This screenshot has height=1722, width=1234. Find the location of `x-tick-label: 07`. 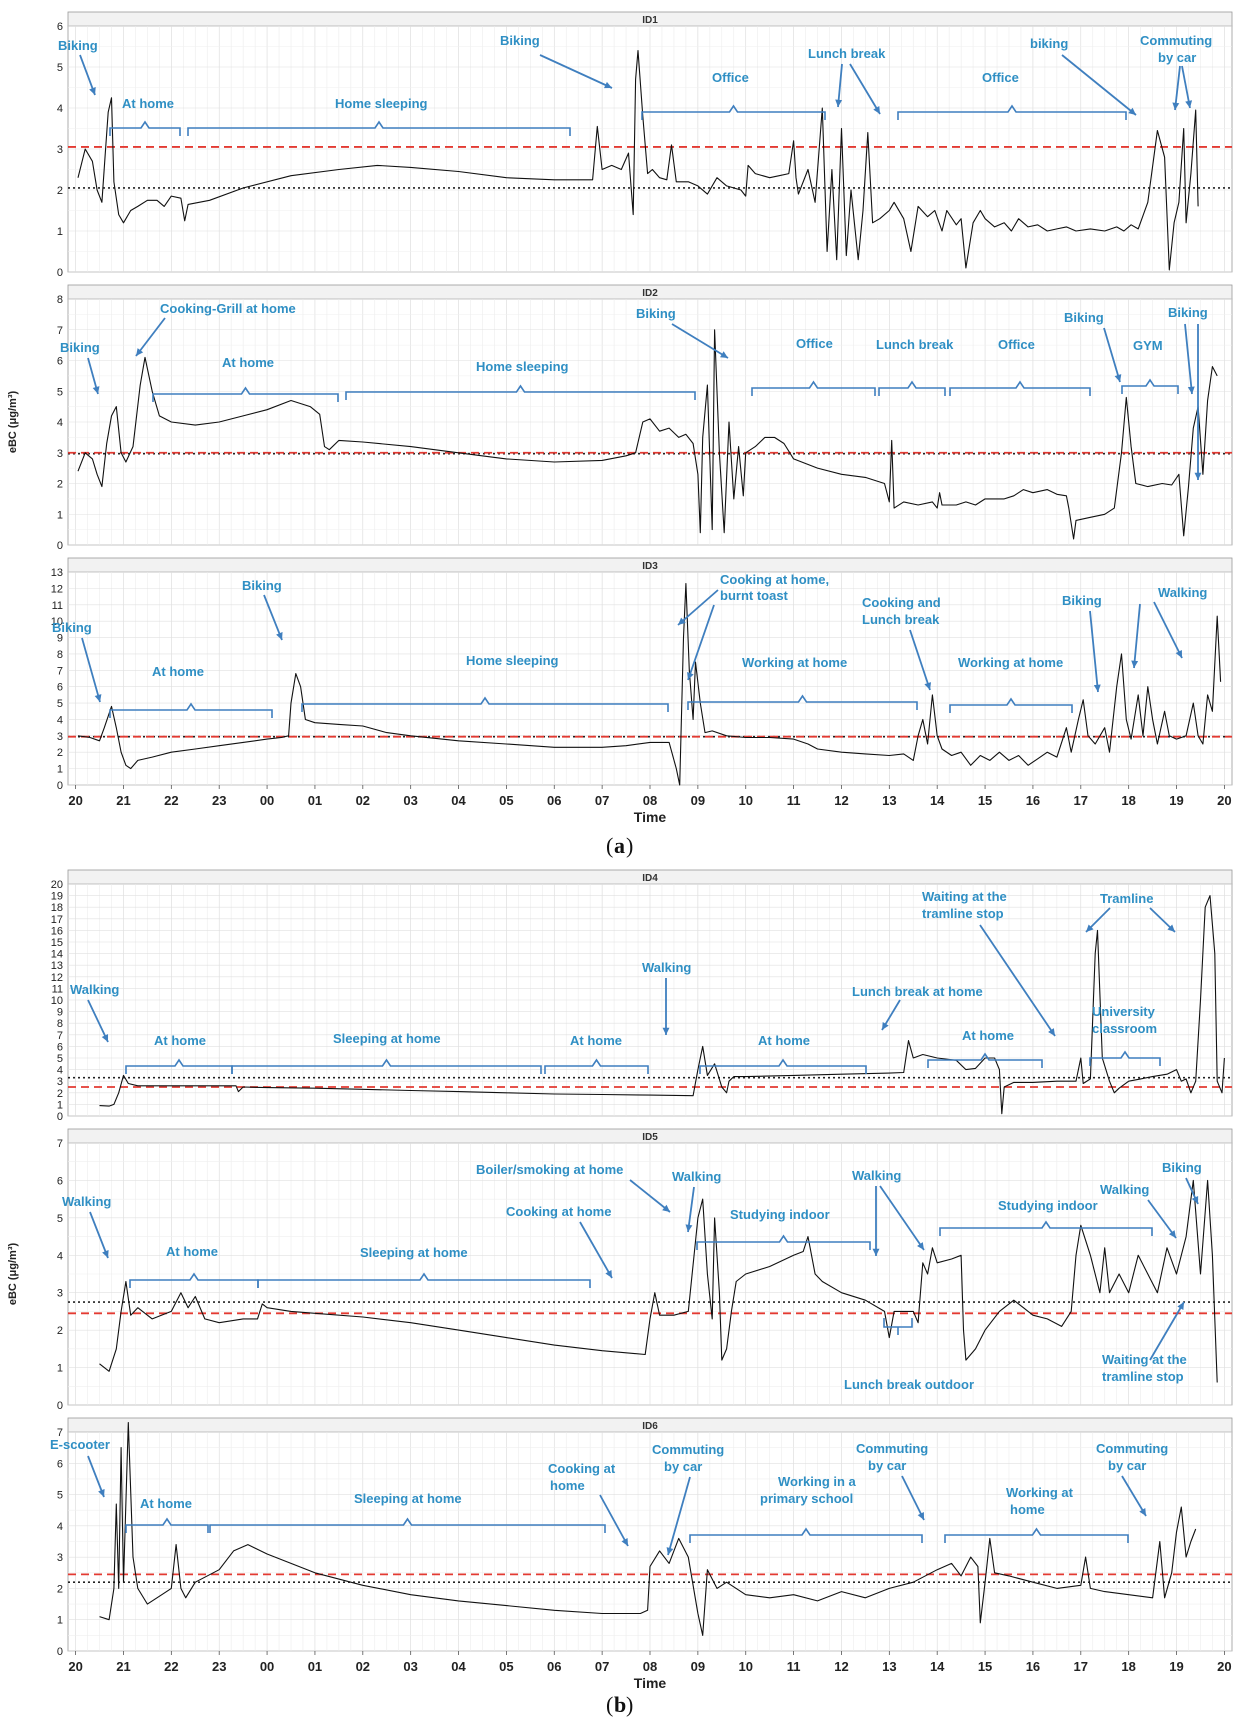

x-tick-label: 07 is located at coordinates (602, 1666).